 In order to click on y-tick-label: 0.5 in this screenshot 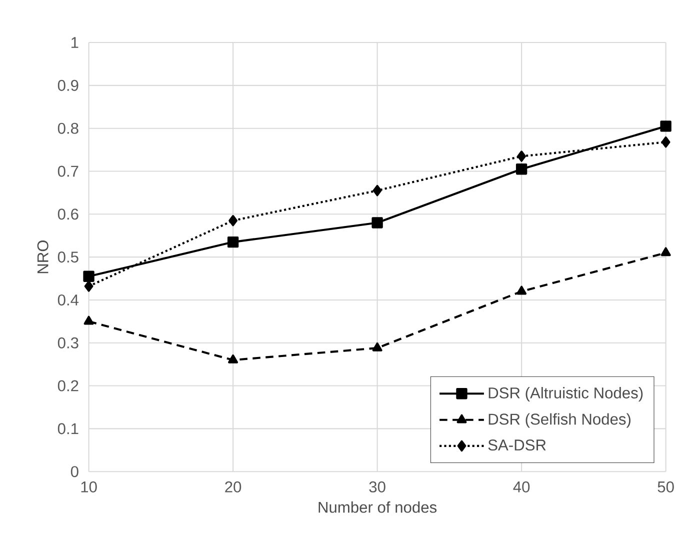, I will do `click(68, 257)`.